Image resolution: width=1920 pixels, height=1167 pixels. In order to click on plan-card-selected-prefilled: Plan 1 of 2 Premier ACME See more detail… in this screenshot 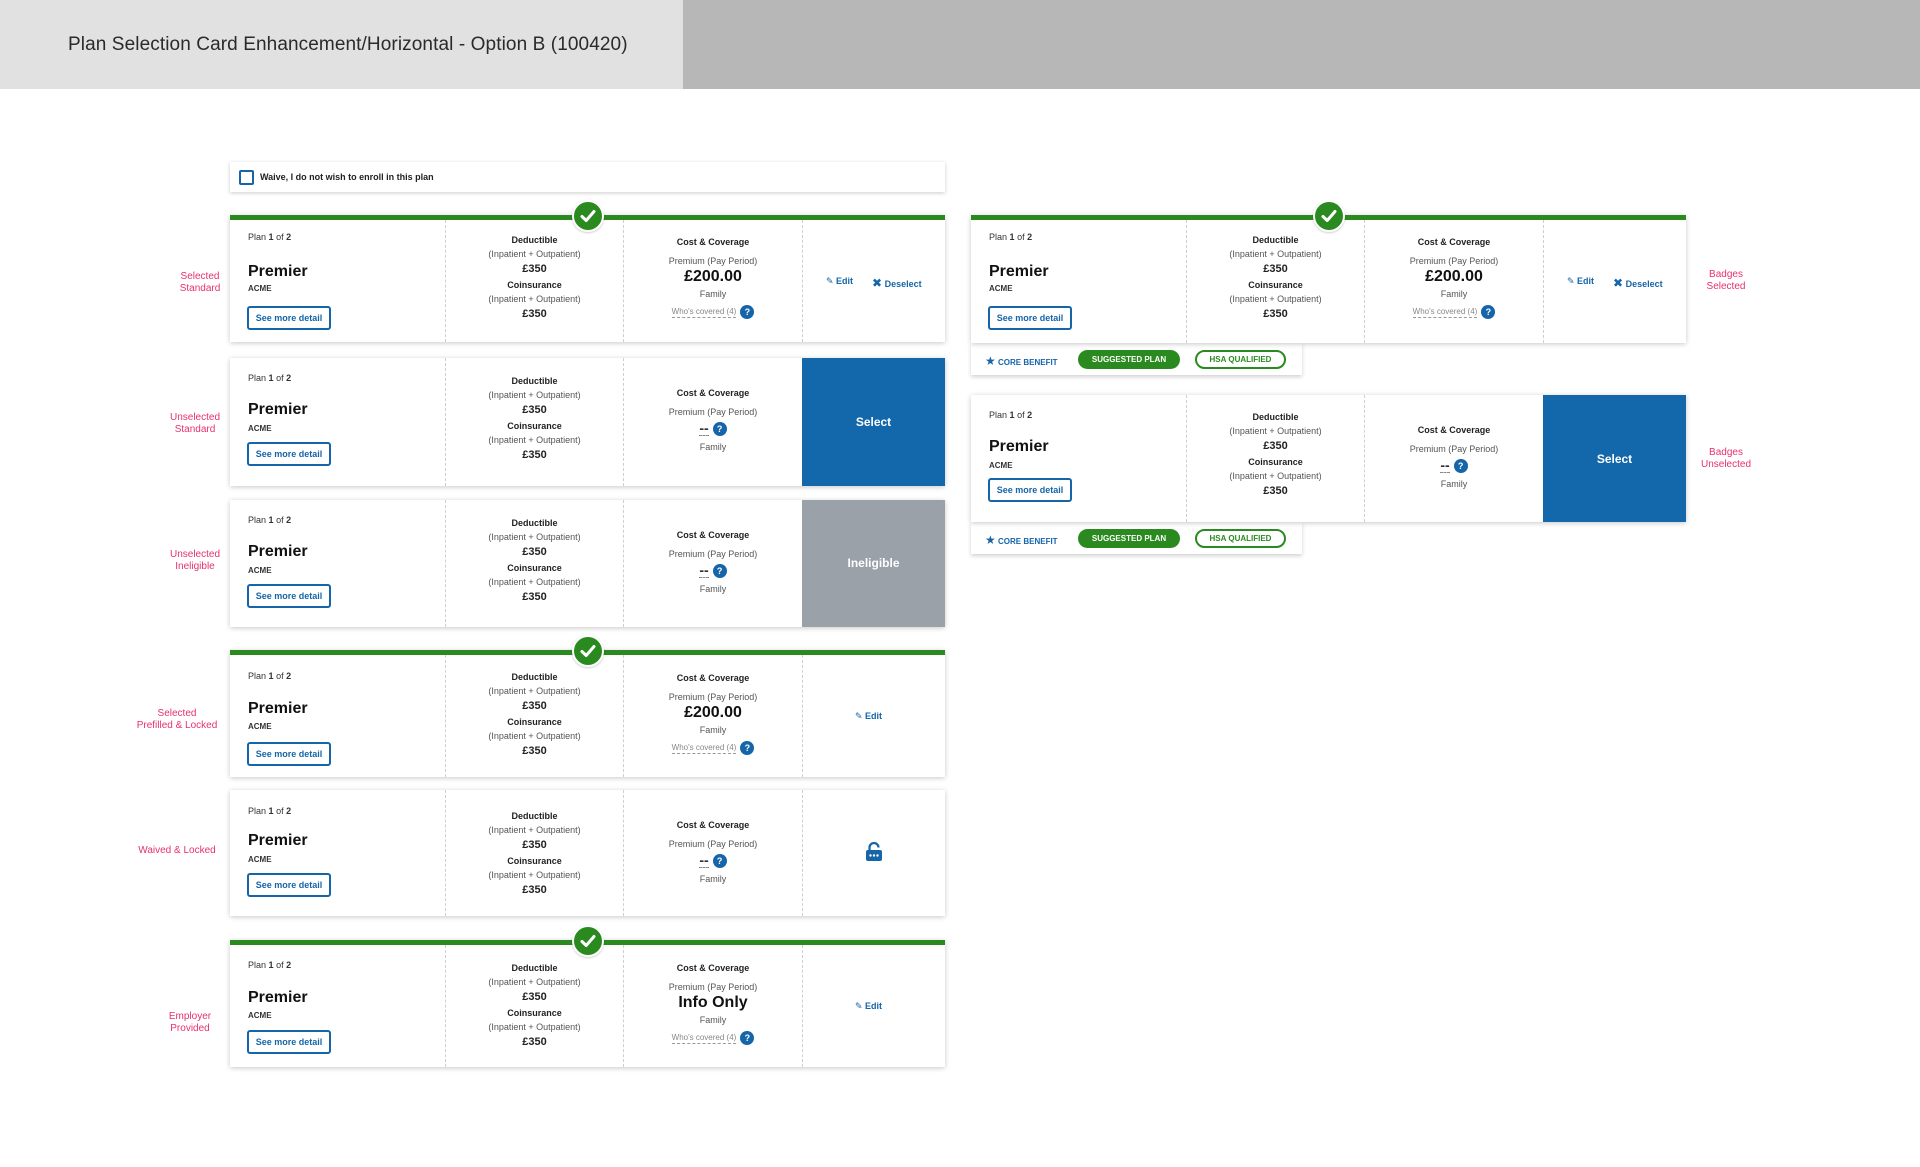, I will do `click(587, 706)`.